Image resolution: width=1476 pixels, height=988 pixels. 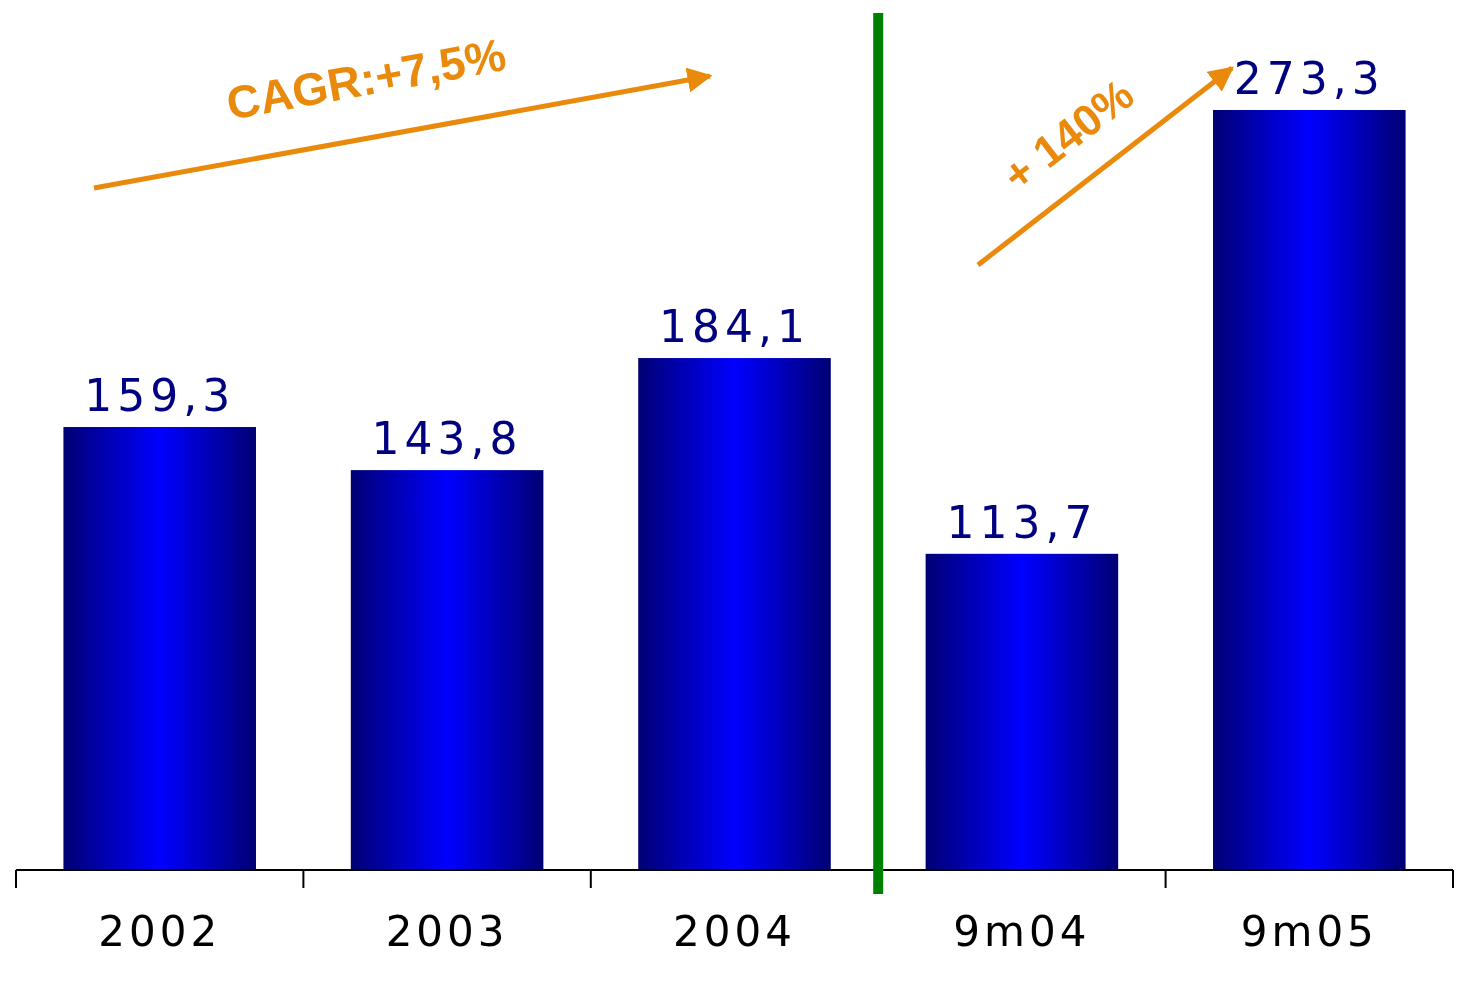 What do you see at coordinates (734, 931) in the screenshot?
I see `x-tick-label: 2004` at bounding box center [734, 931].